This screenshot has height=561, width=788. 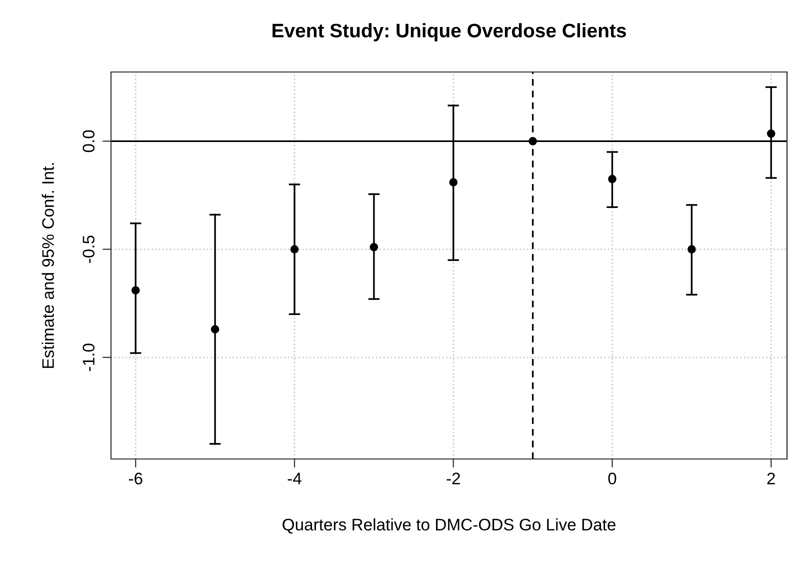 I want to click on y-tick-label: -1.0, so click(x=88, y=358).